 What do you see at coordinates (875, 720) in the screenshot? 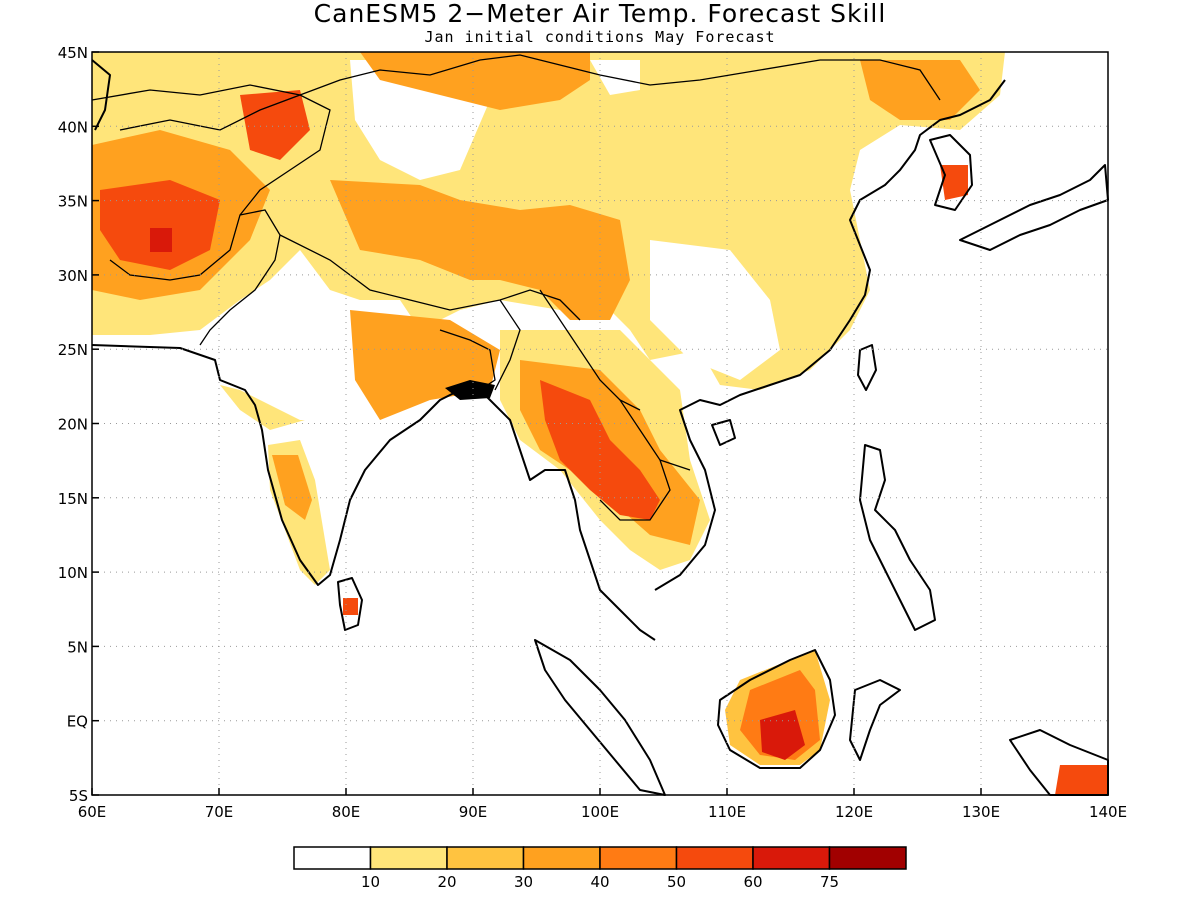
I see `coastline-sulawesi` at bounding box center [875, 720].